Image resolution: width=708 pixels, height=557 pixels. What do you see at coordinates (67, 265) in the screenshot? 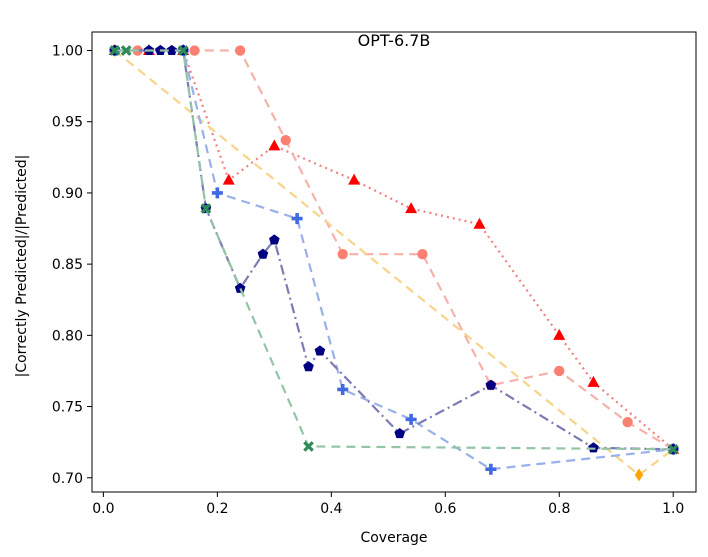
I see `y-tick-label: 0.85` at bounding box center [67, 265].